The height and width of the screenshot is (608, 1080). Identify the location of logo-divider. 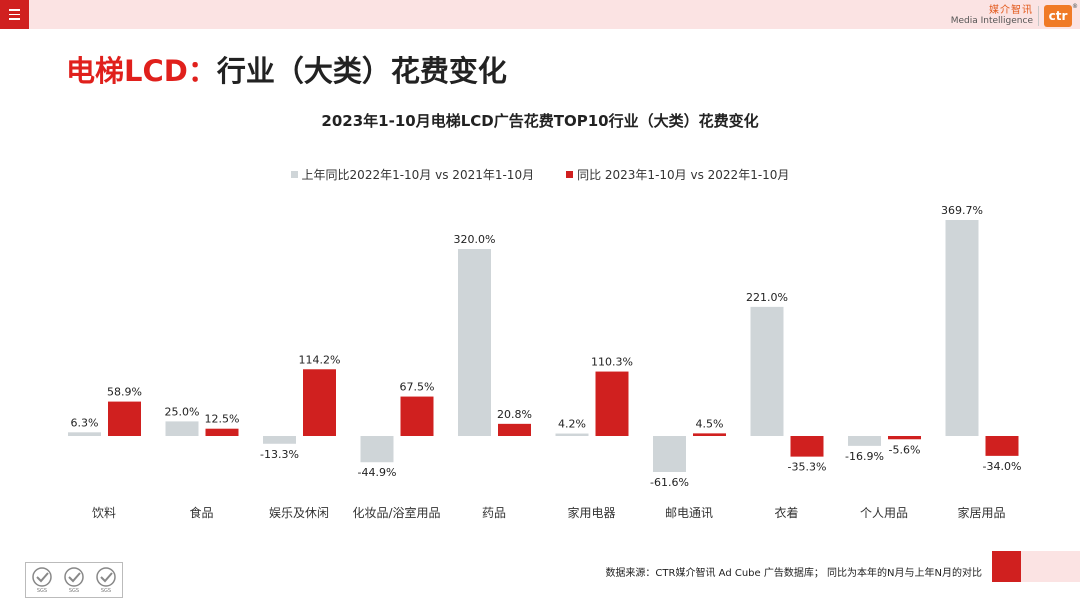
(1038, 16).